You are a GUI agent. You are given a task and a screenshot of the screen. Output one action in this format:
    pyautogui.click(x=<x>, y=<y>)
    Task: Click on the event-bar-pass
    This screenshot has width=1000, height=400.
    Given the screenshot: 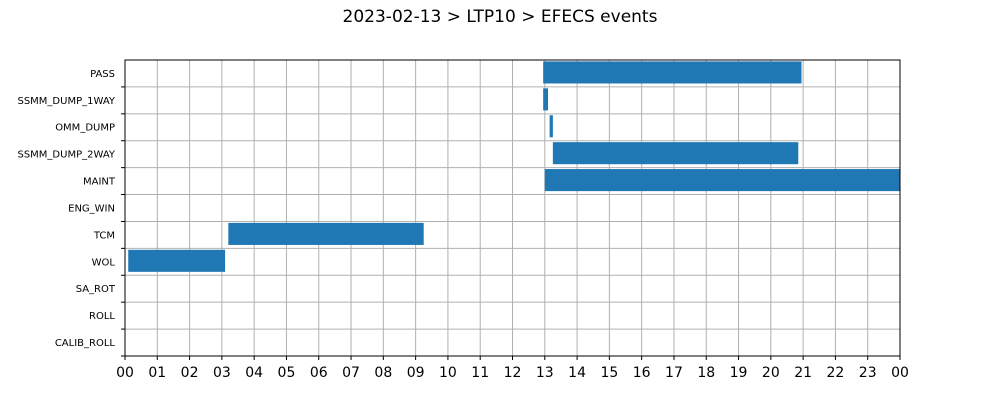 What is the action you would take?
    pyautogui.click(x=672, y=72)
    